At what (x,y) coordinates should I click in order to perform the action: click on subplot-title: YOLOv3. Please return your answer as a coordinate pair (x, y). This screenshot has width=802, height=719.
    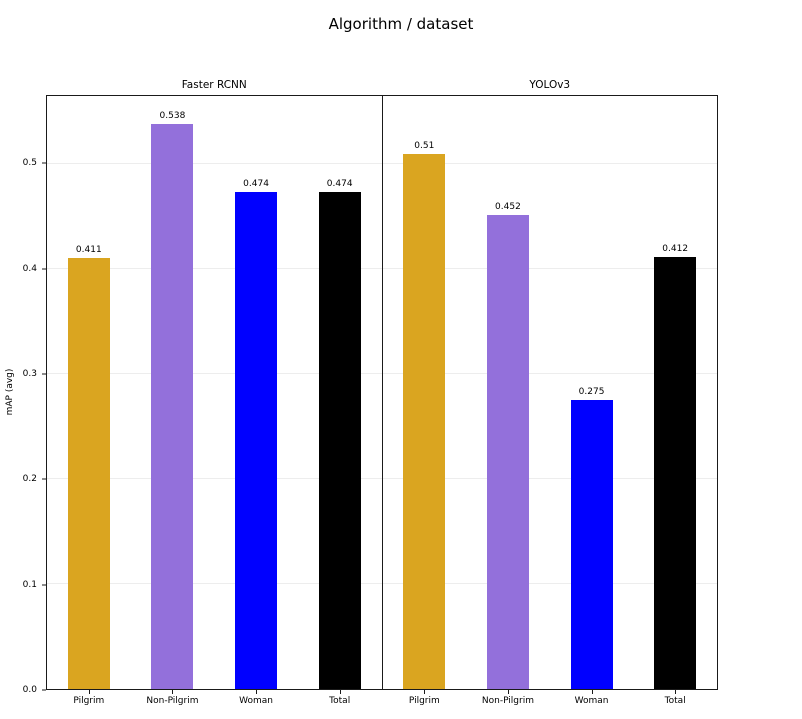
    Looking at the image, I should click on (550, 85).